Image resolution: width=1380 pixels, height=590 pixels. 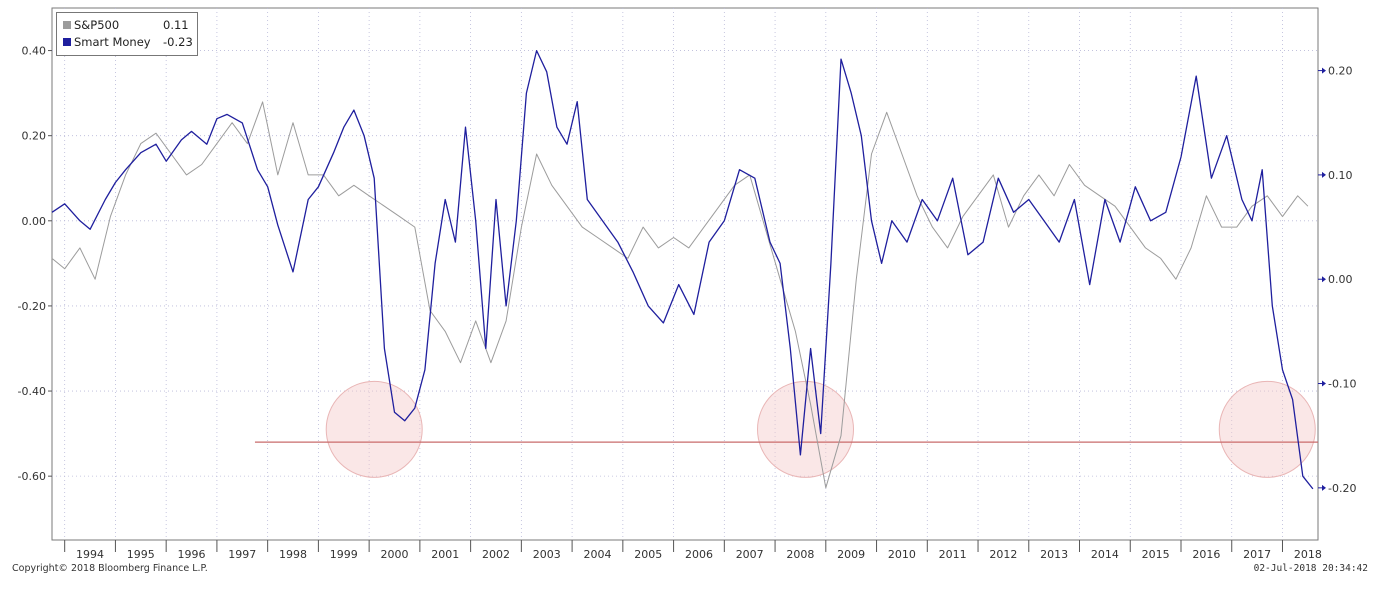 I want to click on x-axis-tick-label: 1995, so click(x=141, y=554).